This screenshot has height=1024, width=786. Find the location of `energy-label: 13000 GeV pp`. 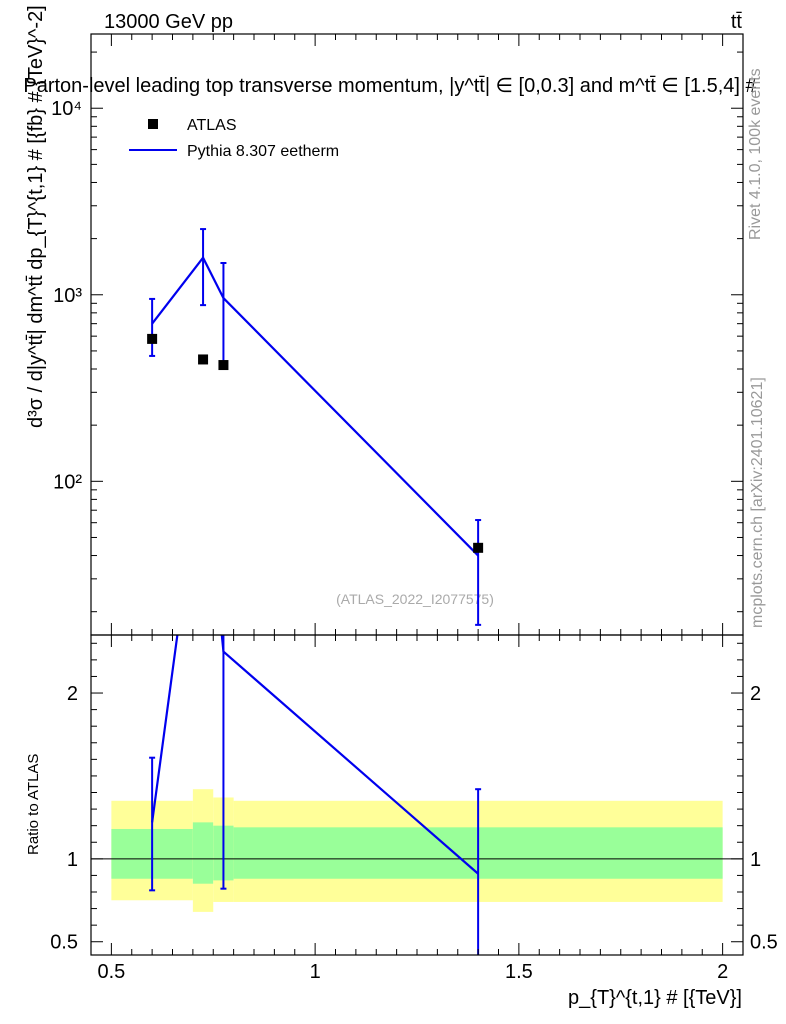

energy-label: 13000 GeV pp is located at coordinates (168, 22).